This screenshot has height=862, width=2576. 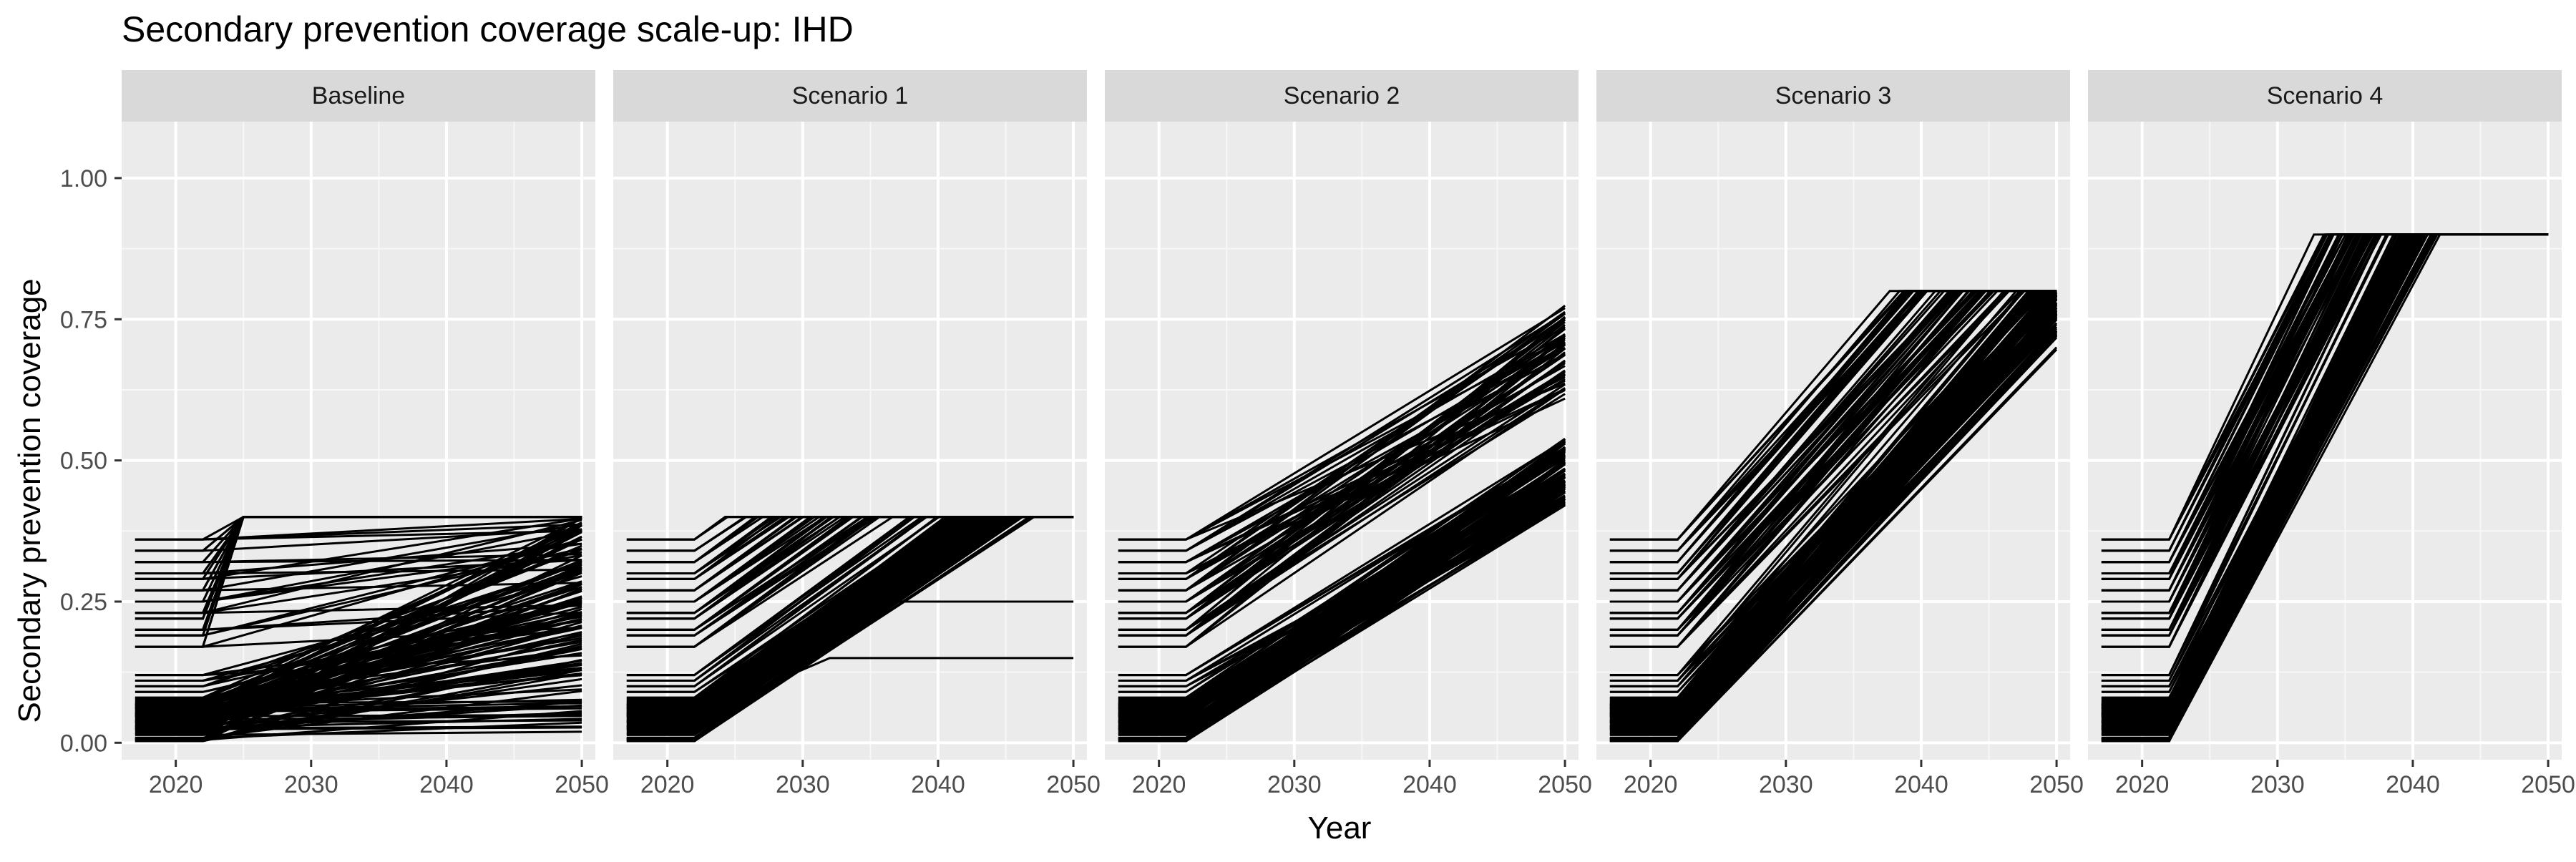 What do you see at coordinates (83, 743) in the screenshot?
I see `y-tick-label: 0.00` at bounding box center [83, 743].